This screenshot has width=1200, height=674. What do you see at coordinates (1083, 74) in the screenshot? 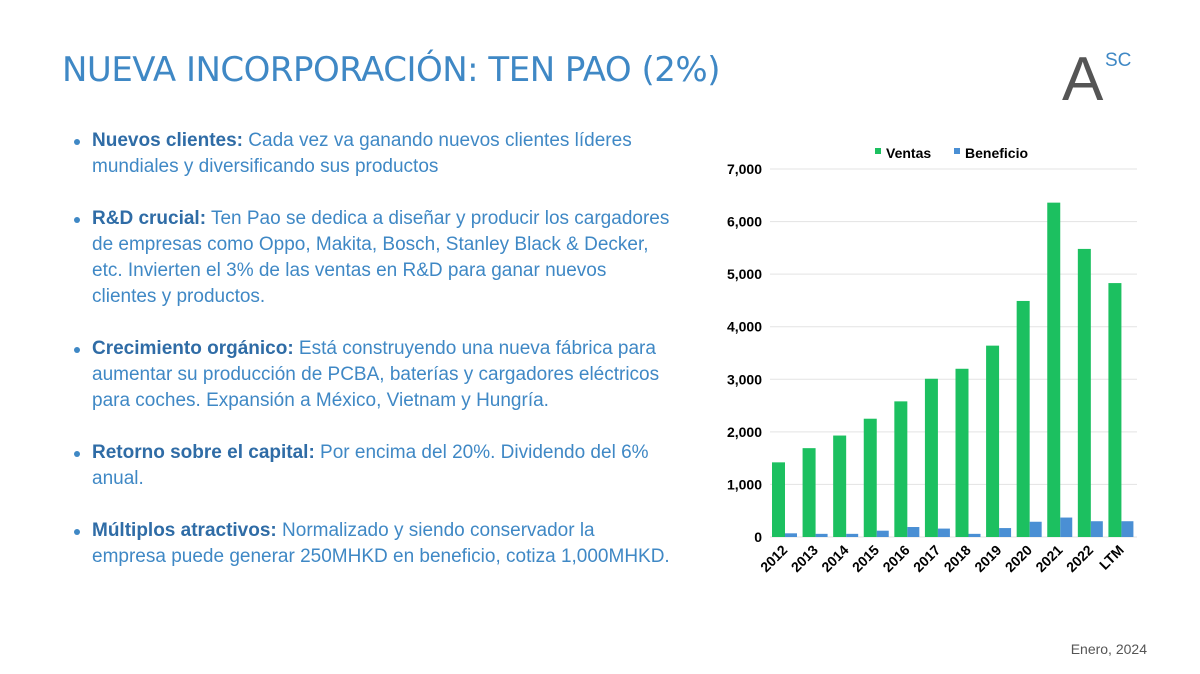
I see `logo-letter: A` at bounding box center [1083, 74].